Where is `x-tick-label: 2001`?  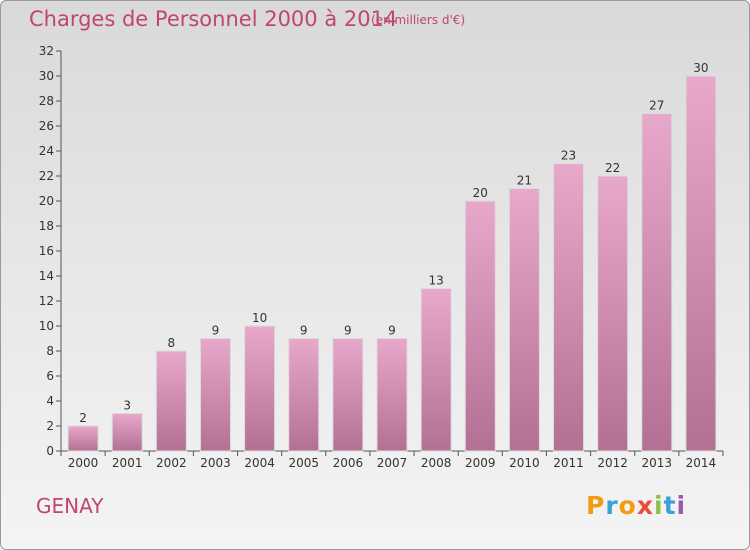 x-tick-label: 2001 is located at coordinates (127, 463).